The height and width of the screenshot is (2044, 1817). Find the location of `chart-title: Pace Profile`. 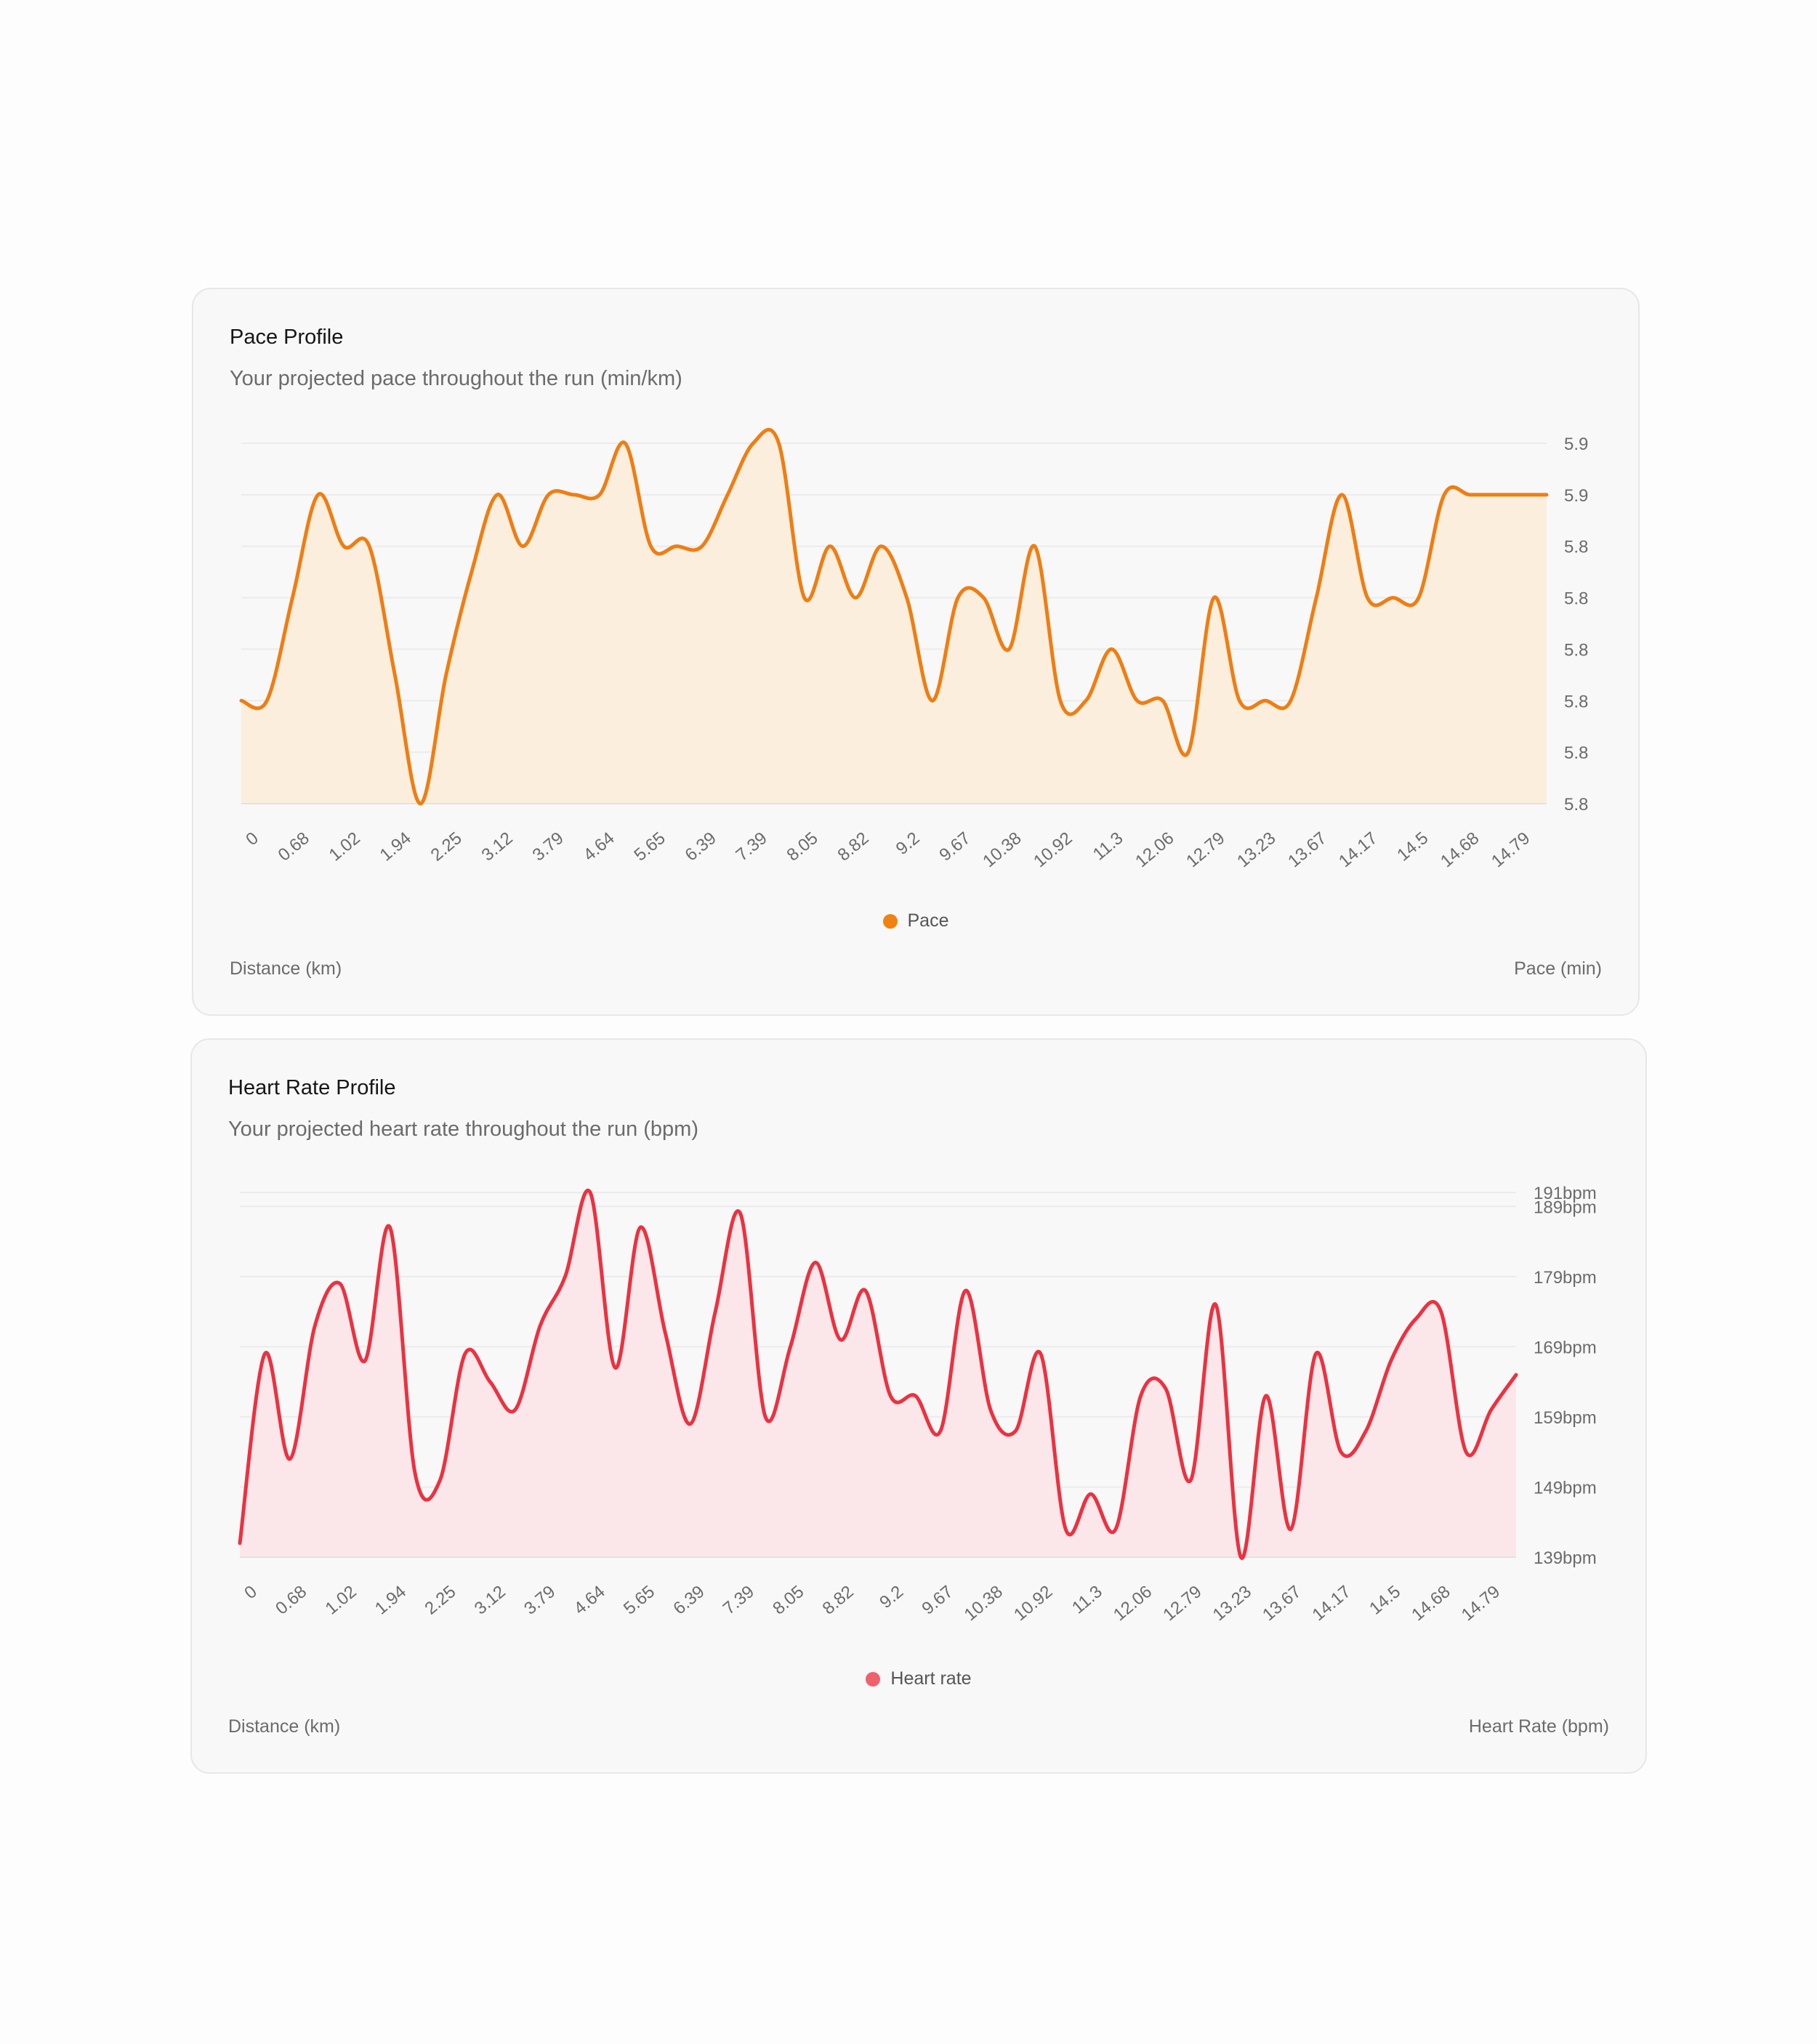

chart-title: Pace Profile is located at coordinates (287, 337).